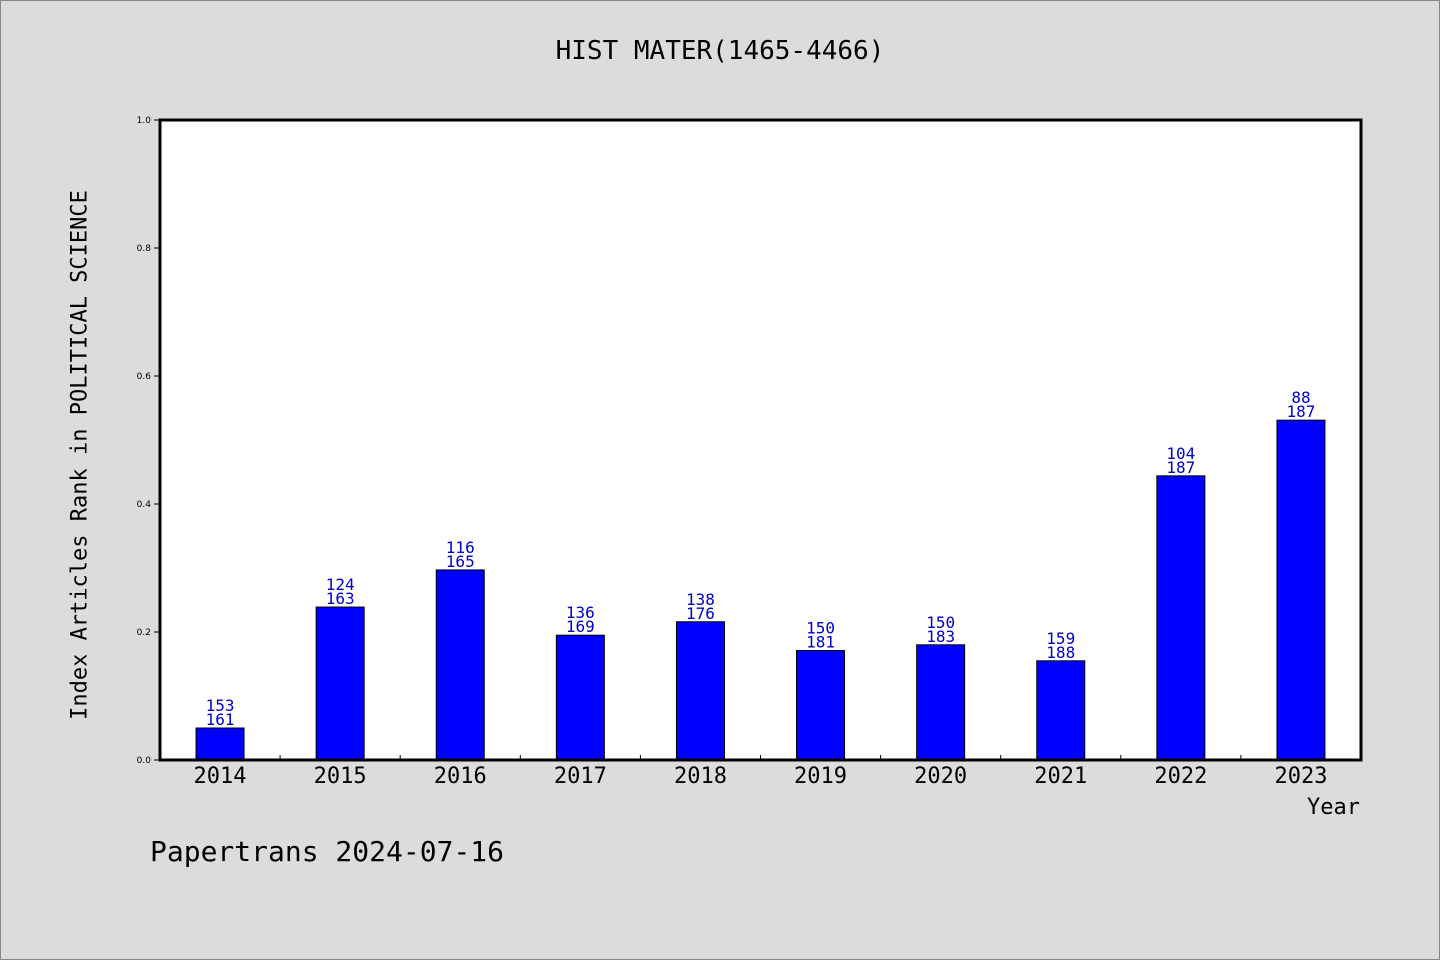  I want to click on bar-label-top: 88, so click(1300, 397).